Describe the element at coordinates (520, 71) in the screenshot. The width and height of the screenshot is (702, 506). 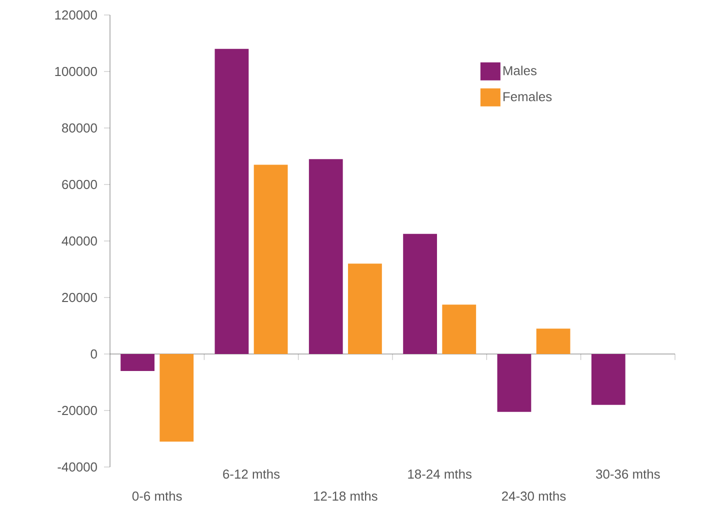
I see `legend-label: Males` at that location.